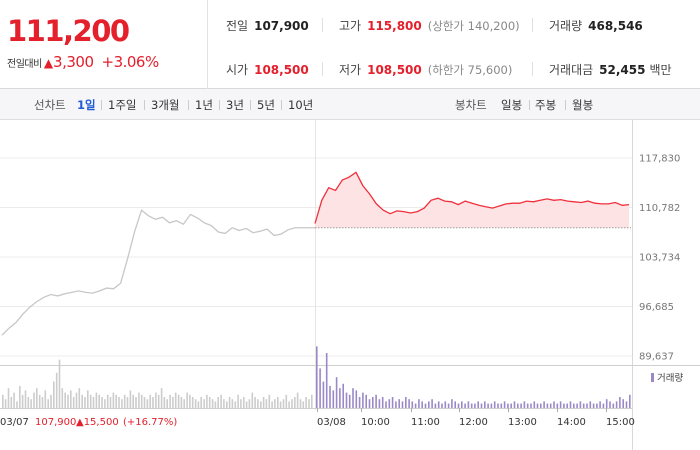 Image resolution: width=700 pixels, height=450 pixels. What do you see at coordinates (470, 70) in the screenshot?
I see `lower-limit: (하한가 75,600)` at bounding box center [470, 70].